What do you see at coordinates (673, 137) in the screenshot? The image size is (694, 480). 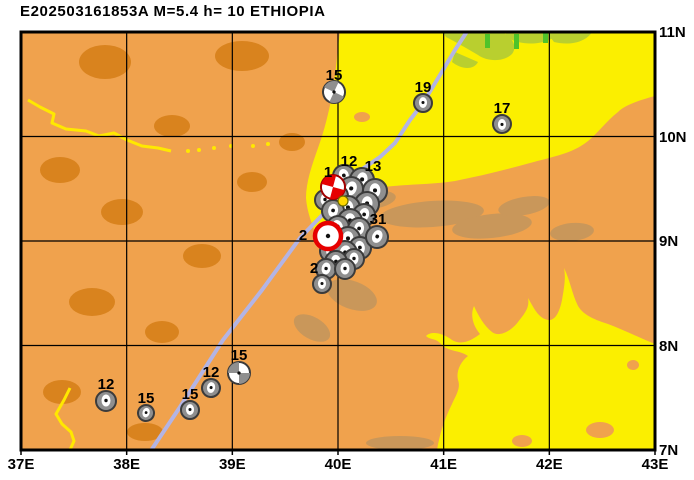 I see `lat-tick-label: 10N` at bounding box center [673, 137].